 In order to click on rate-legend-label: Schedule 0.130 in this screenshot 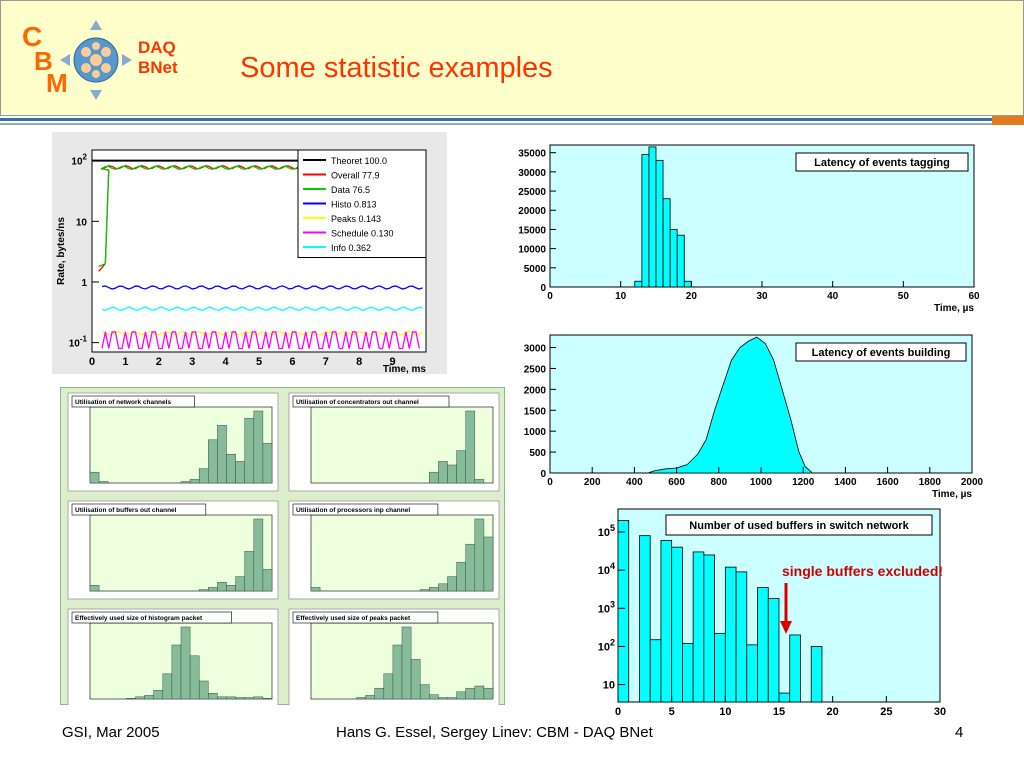, I will do `click(362, 234)`.